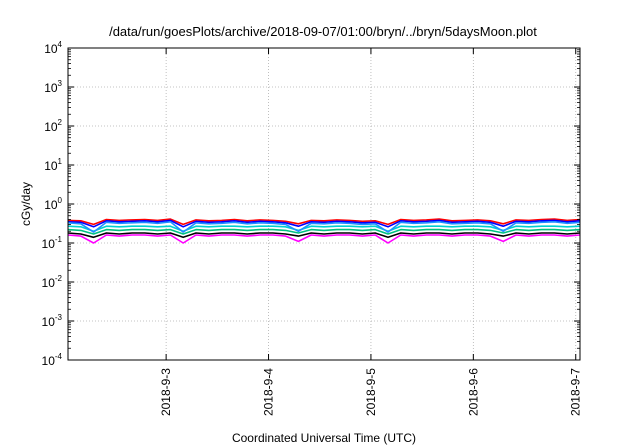 The height and width of the screenshot is (448, 640). What do you see at coordinates (324, 438) in the screenshot?
I see `x-axis-label: Coordinated Universal Time (UTC)` at bounding box center [324, 438].